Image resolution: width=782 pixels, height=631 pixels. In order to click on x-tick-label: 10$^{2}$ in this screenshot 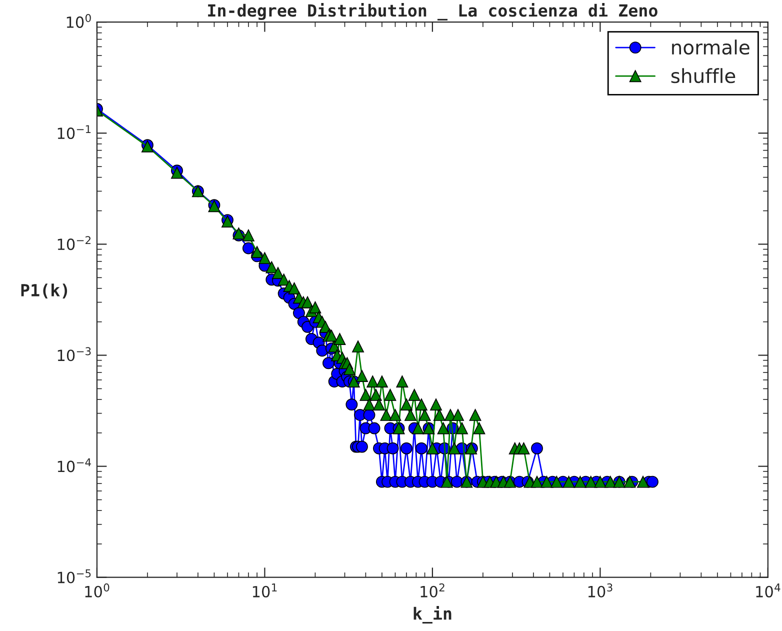, I will do `click(432, 590)`.